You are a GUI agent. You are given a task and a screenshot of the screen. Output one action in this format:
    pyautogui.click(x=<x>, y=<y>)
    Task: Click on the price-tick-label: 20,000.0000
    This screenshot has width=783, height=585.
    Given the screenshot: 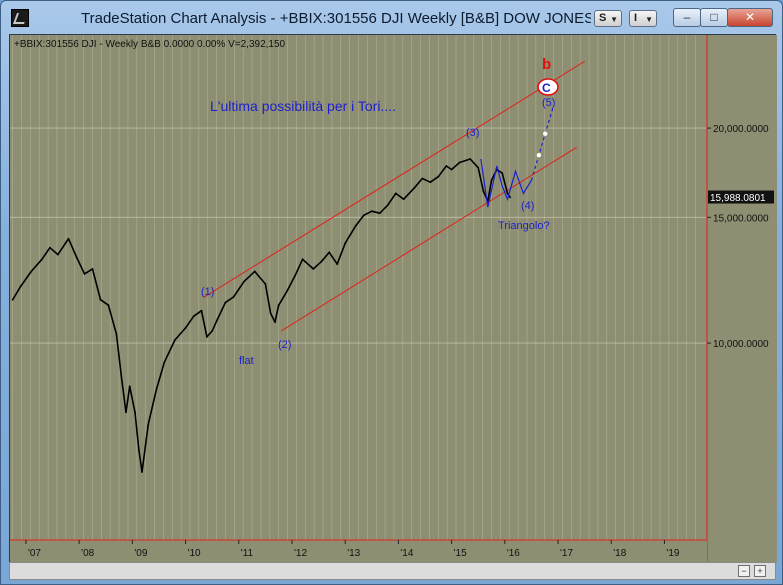 What is the action you would take?
    pyautogui.click(x=741, y=129)
    